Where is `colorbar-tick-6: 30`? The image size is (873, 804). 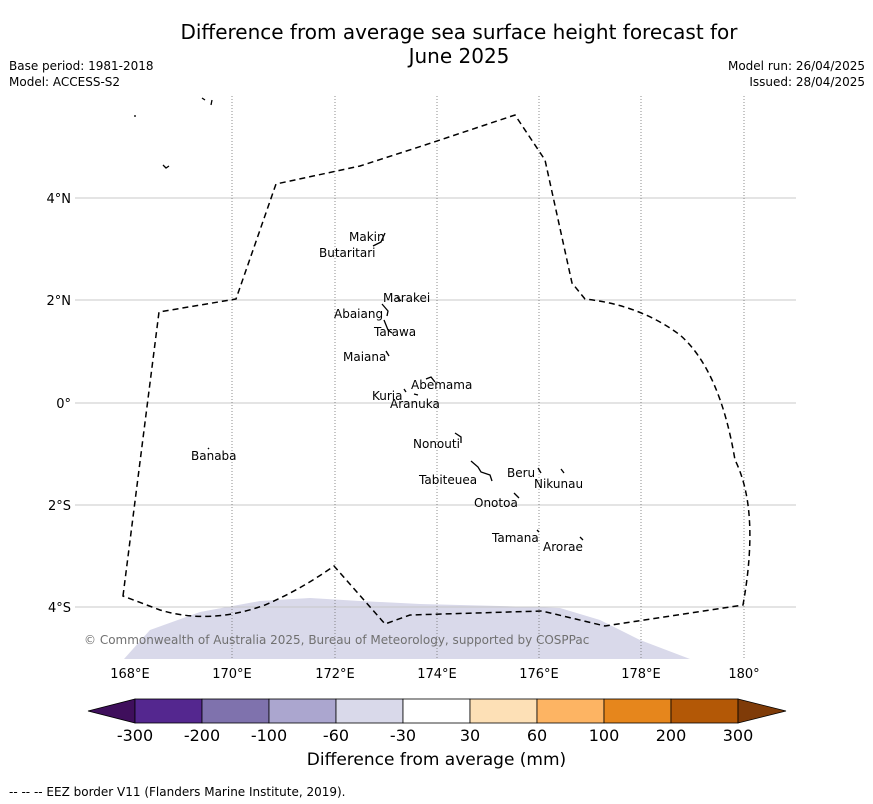
colorbar-tick-6: 30 is located at coordinates (470, 735).